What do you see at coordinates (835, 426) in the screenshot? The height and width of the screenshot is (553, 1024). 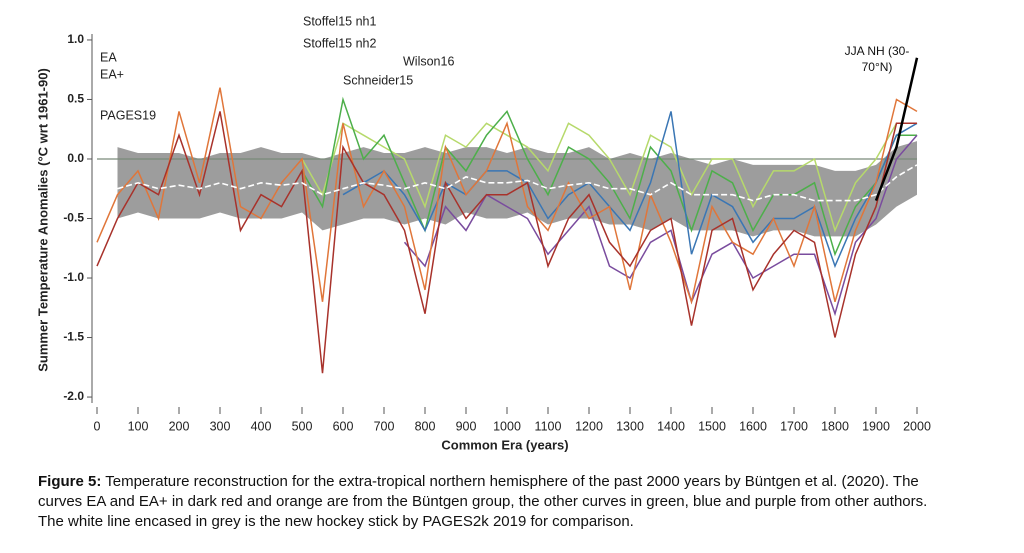 I see `x-tick-label: 1800` at bounding box center [835, 426].